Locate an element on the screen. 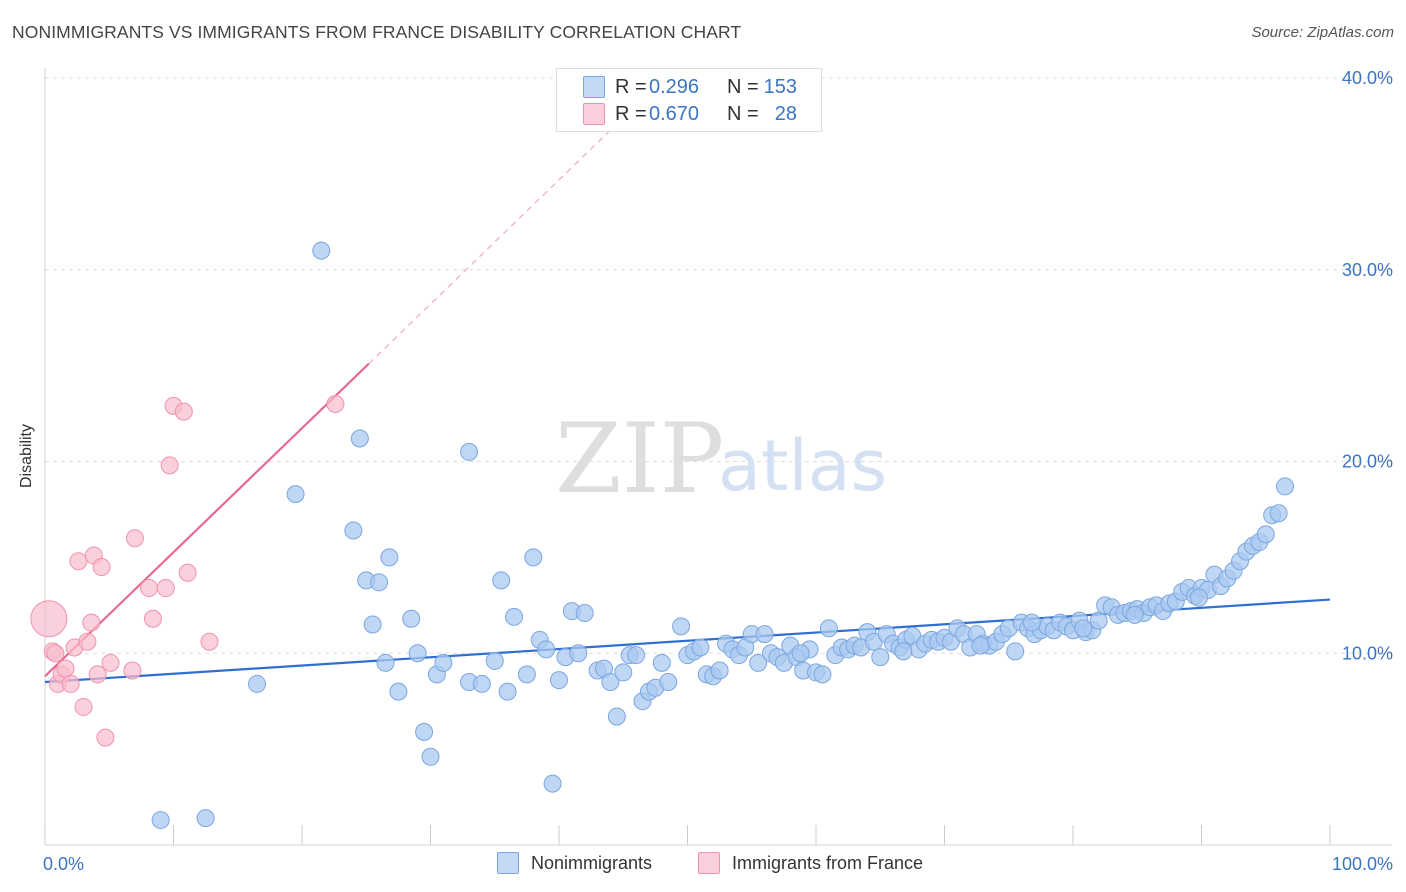 The width and height of the screenshot is (1406, 892). x-tick-label: 0.0% is located at coordinates (63, 864).